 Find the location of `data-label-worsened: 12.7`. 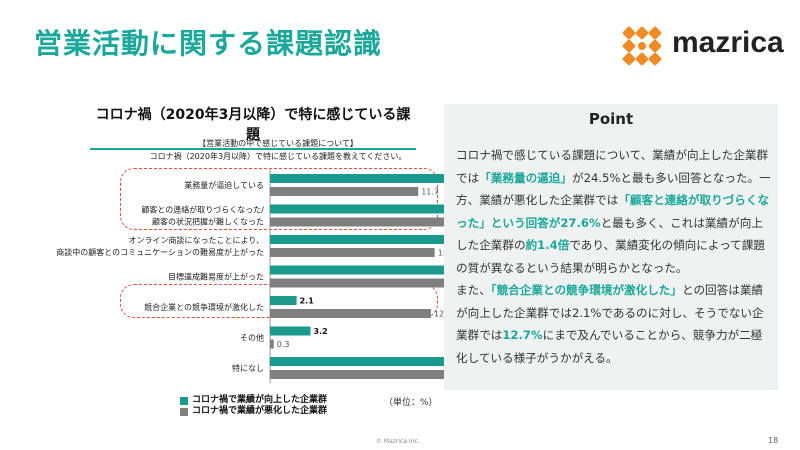

data-label-worsened: 12.7 is located at coordinates (443, 314).